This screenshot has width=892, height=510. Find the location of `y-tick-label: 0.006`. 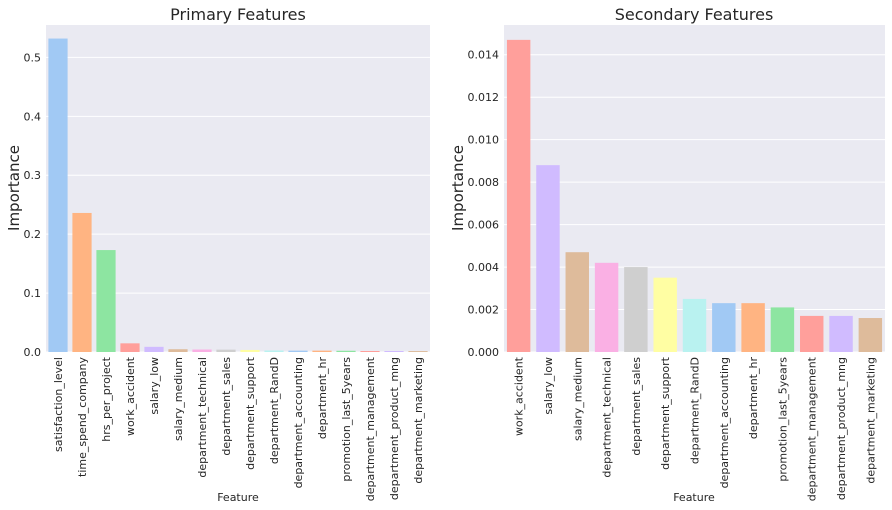

y-tick-label: 0.006 is located at coordinates (484, 225).